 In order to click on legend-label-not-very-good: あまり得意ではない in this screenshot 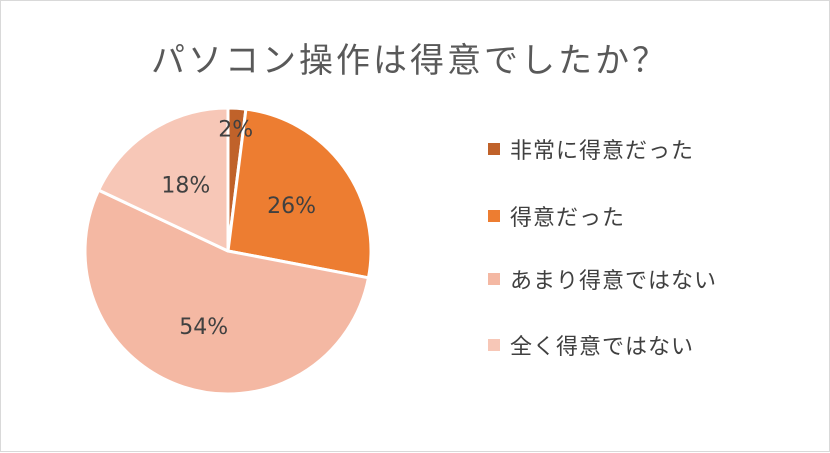, I will do `click(614, 281)`.